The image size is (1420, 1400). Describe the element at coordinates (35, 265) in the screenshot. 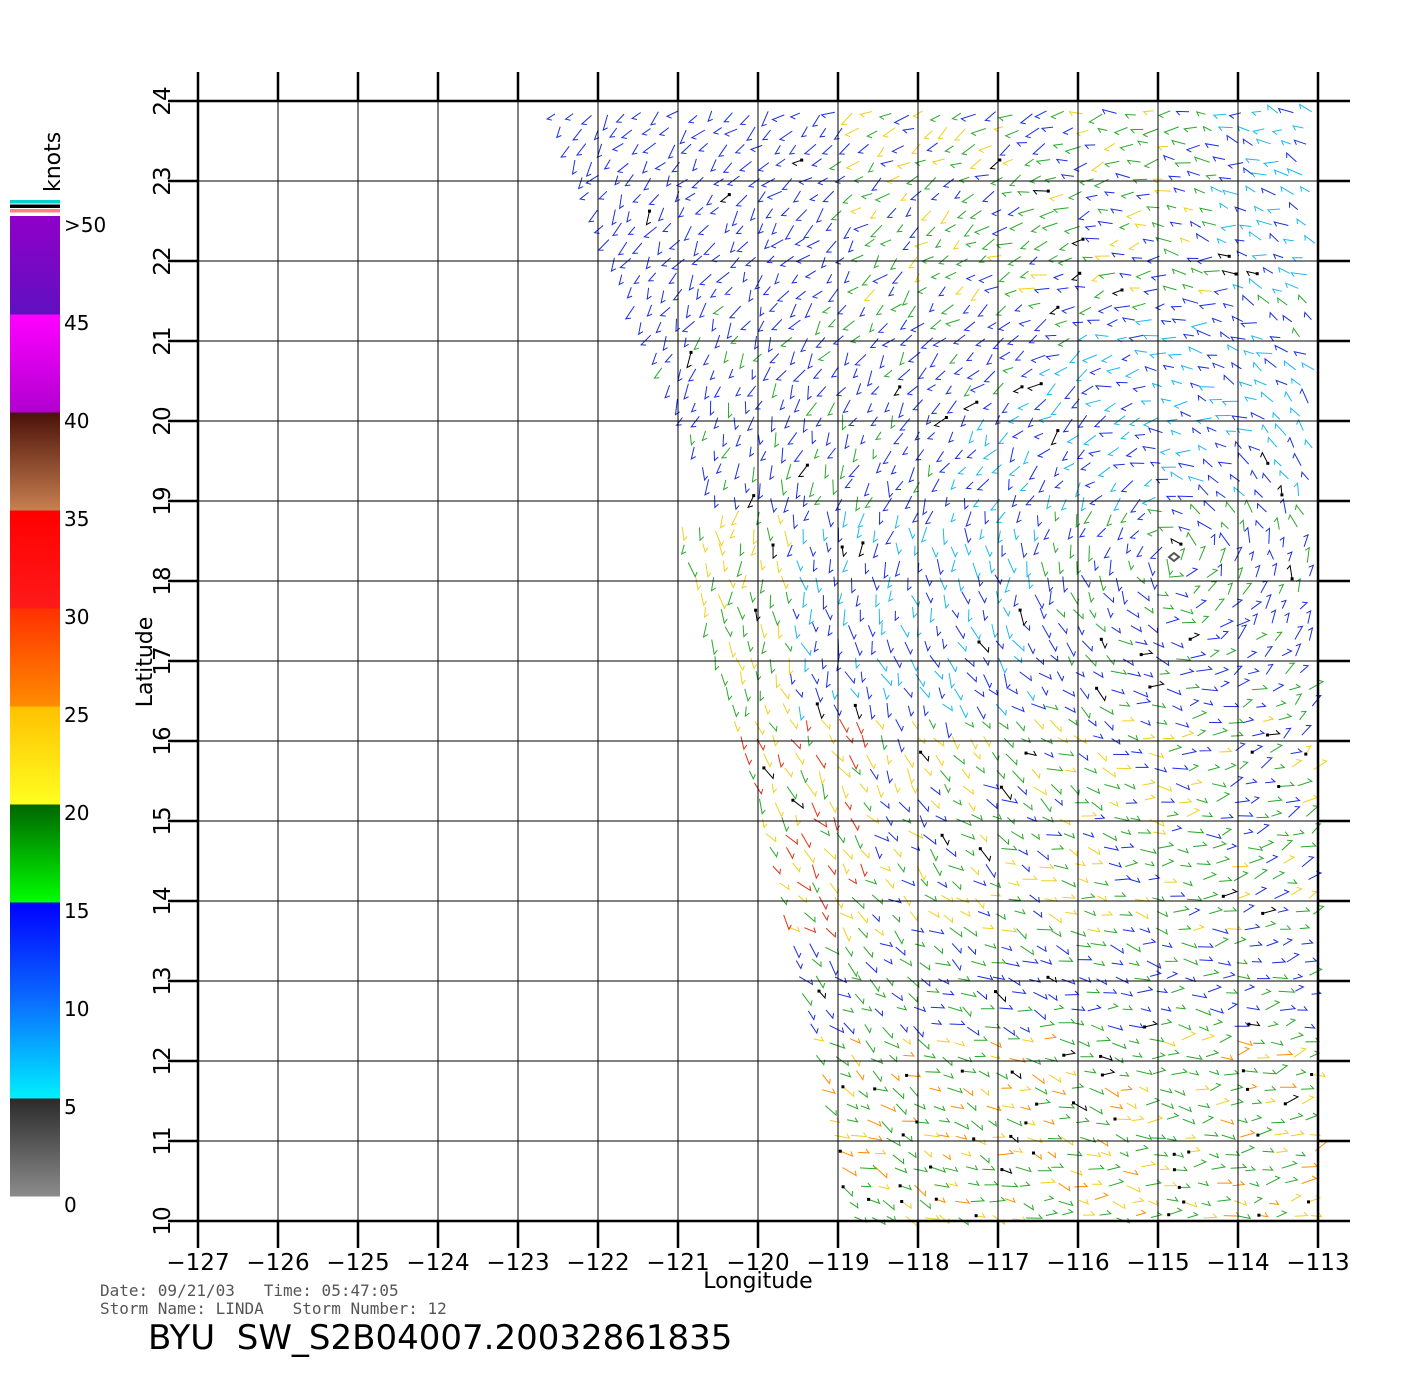

I see `colorbar-band` at that location.